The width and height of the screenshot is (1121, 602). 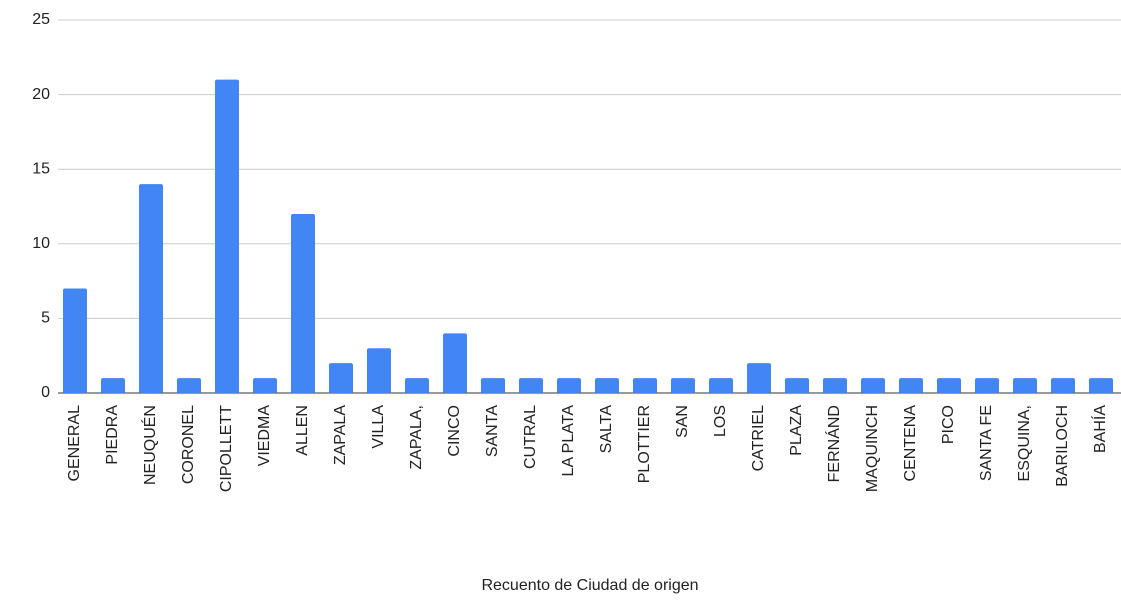 I want to click on x-tick-label: CORONEL, so click(x=188, y=444).